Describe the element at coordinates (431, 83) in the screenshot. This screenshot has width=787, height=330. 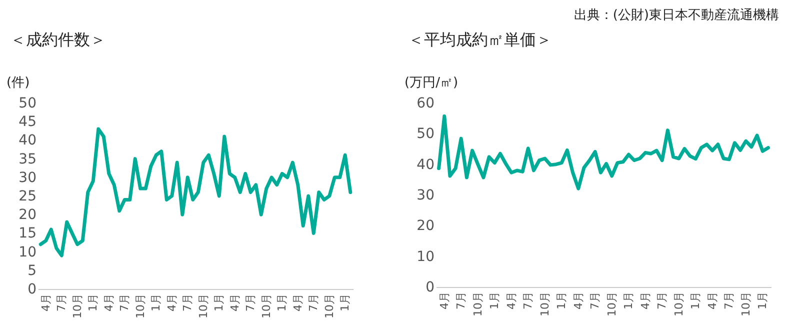
I see `y-axis-title: (万円/㎡)` at that location.